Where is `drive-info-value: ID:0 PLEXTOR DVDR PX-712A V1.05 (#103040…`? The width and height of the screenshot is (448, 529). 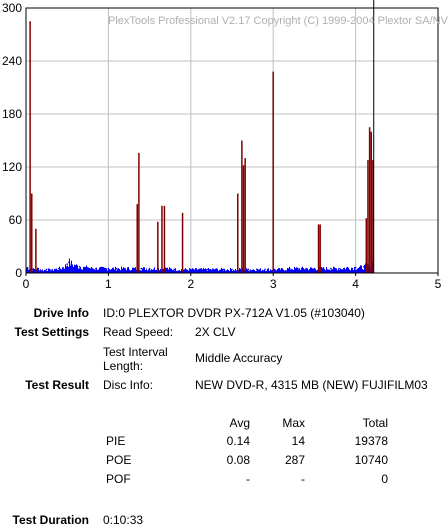 drive-info-value: ID:0 PLEXTOR DVDR PX-712A V1.05 (#103040… is located at coordinates (234, 313).